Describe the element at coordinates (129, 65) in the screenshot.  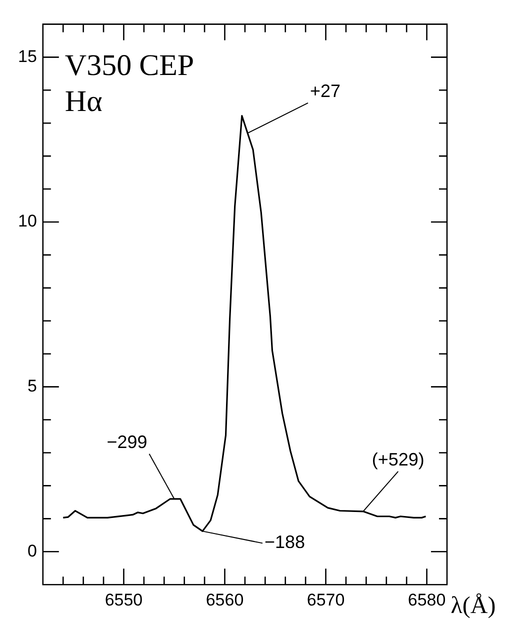
I see `text: V350 CEP` at that location.